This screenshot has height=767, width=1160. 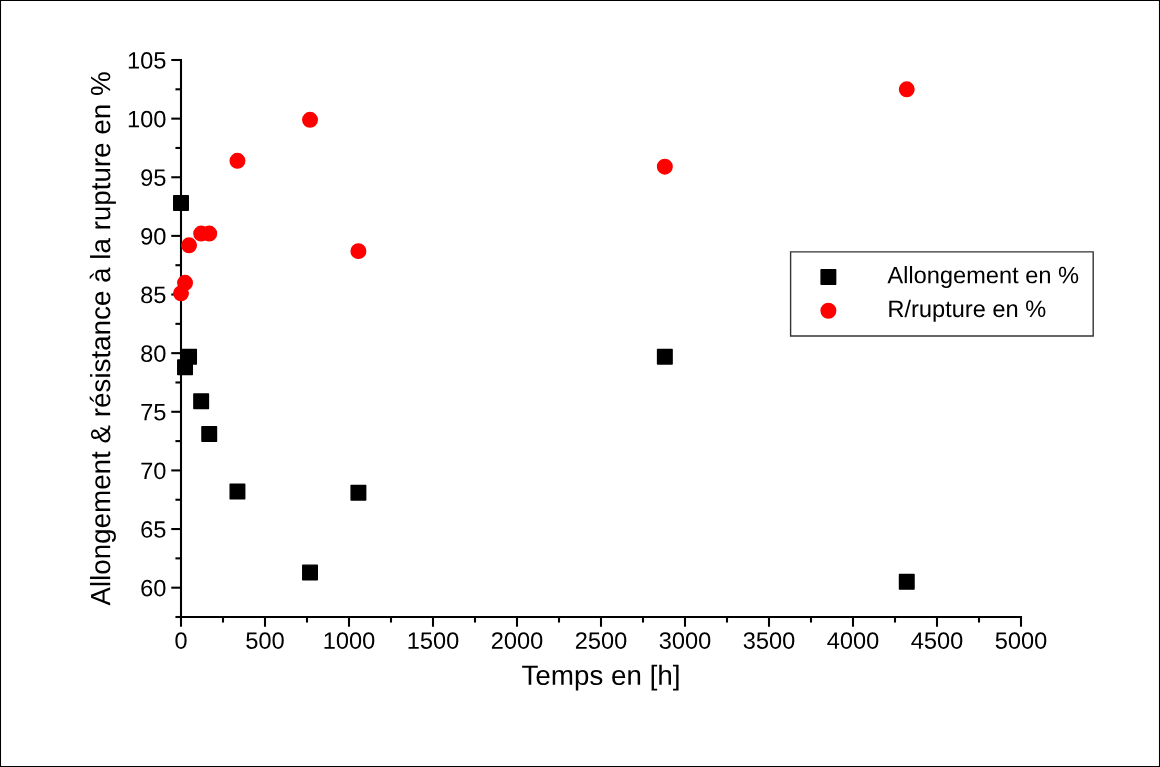 I want to click on x-tick-label: 3500, so click(x=769, y=640).